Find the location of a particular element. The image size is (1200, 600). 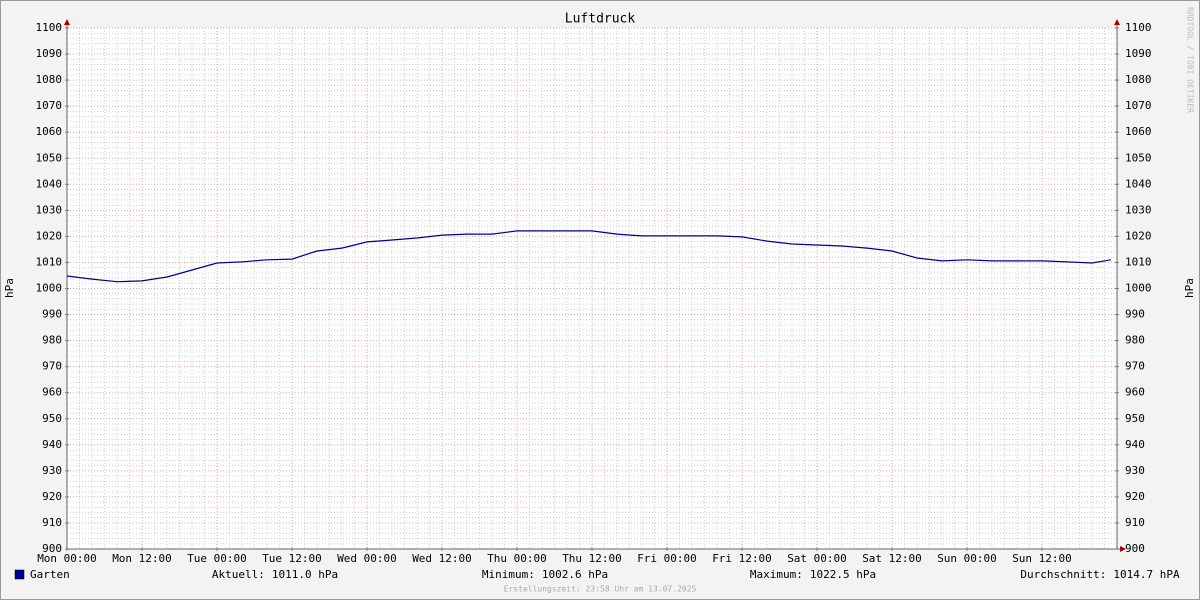

y-tick-label: 900 is located at coordinates (52, 548).